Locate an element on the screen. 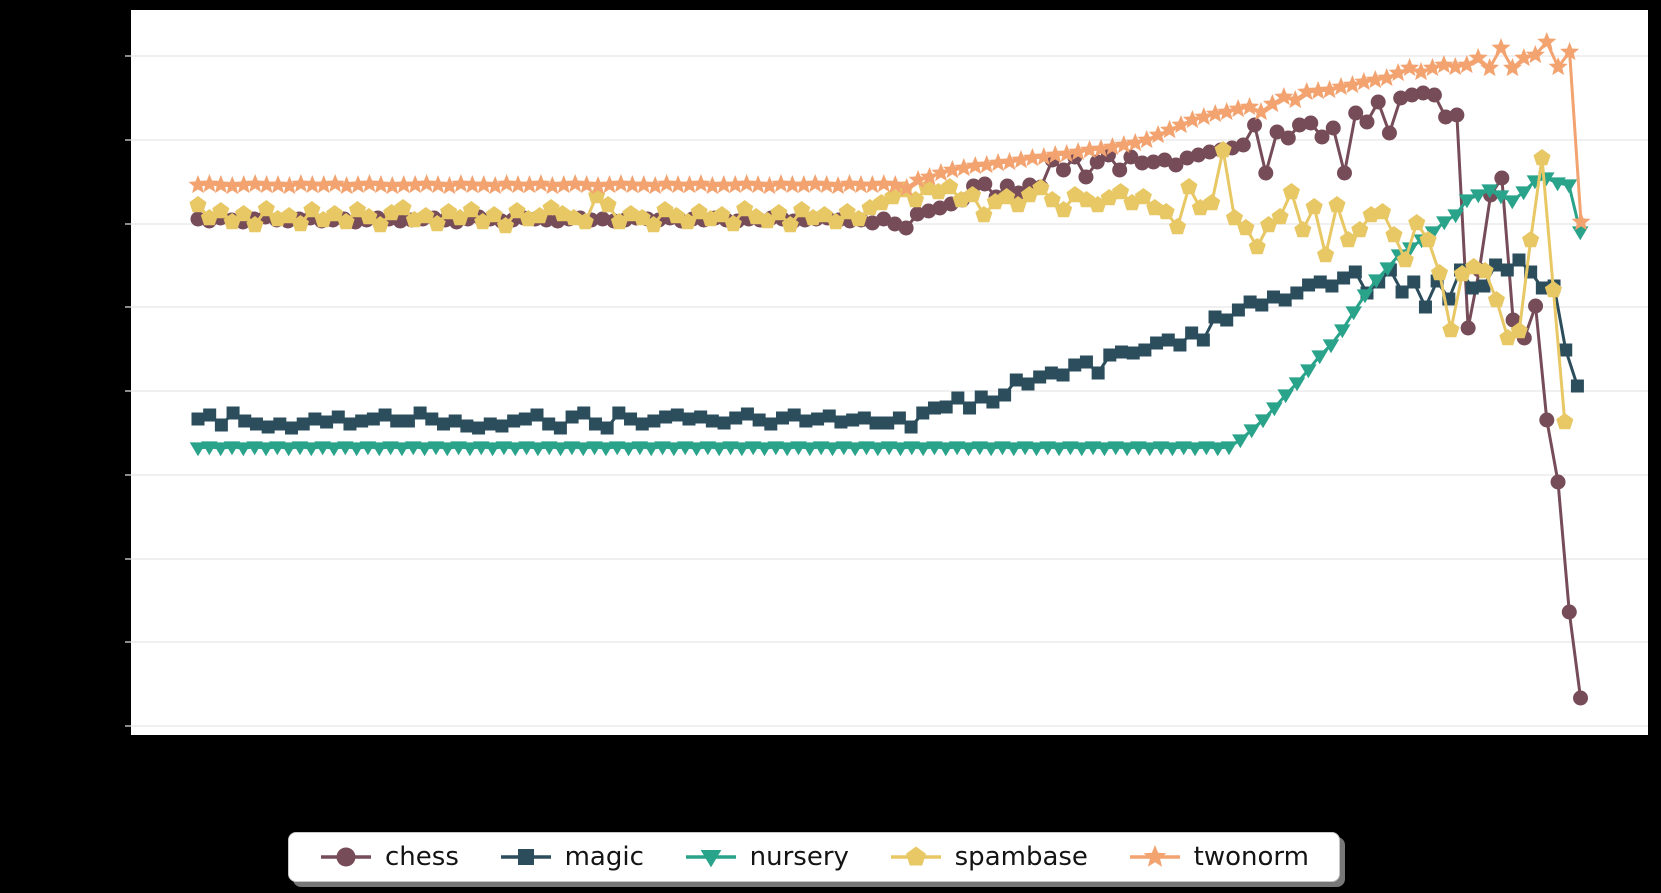 The image size is (1661, 893). nursery-legend-marker-icon is located at coordinates (710, 858).